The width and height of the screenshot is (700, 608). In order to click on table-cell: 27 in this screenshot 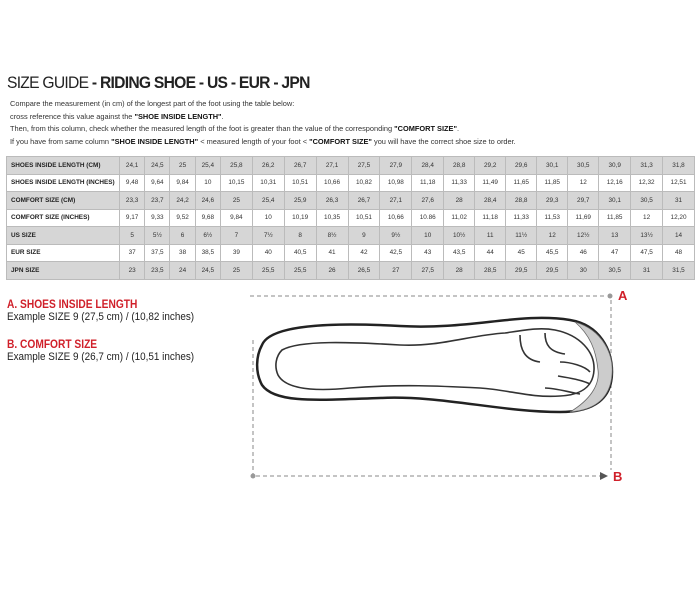, I will do `click(396, 270)`.